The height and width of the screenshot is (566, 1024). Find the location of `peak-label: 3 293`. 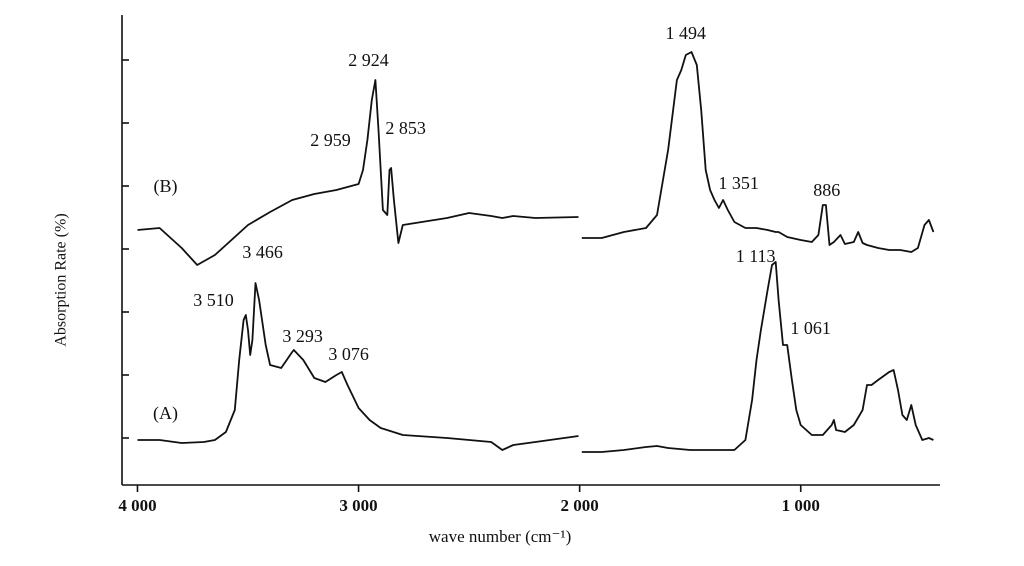

peak-label: 3 293 is located at coordinates (302, 336).